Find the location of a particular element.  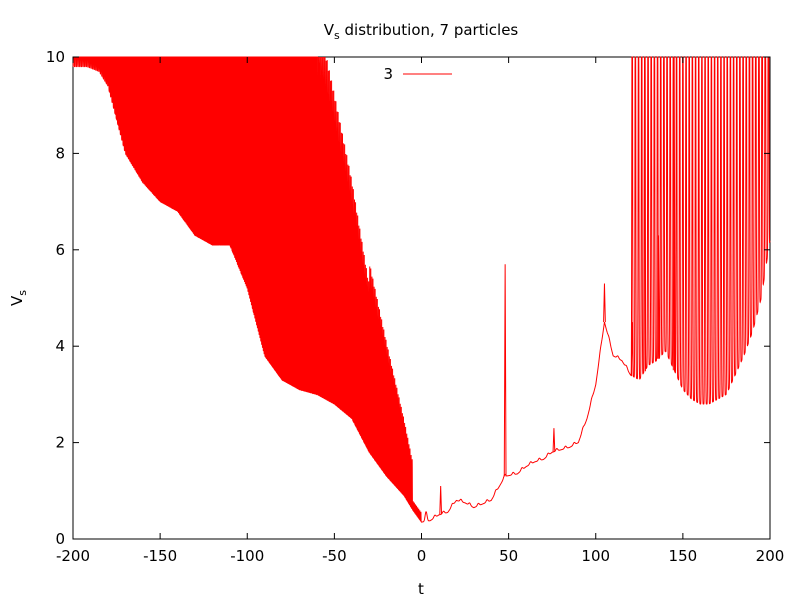

legend-background is located at coordinates (418, 73).